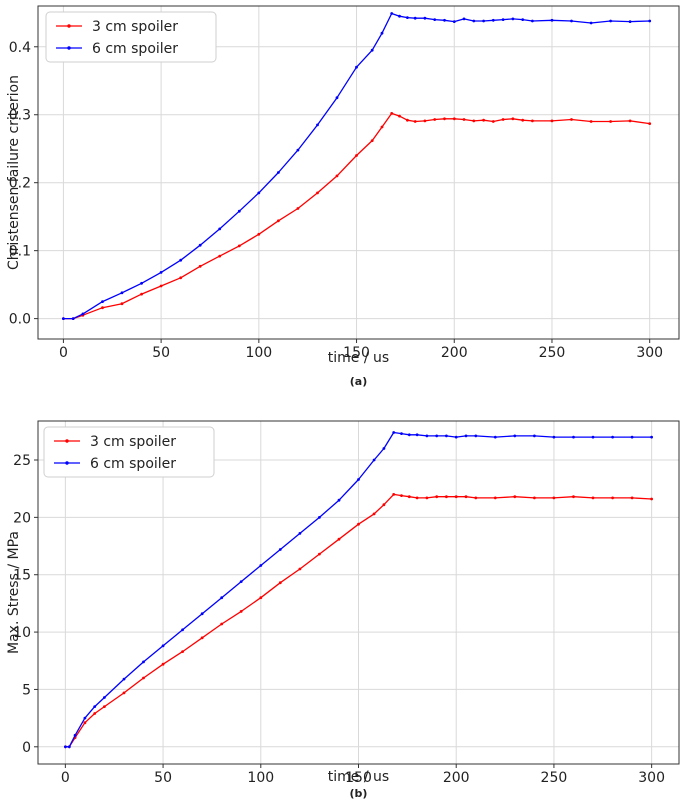  Describe the element at coordinates (135, 49) in the screenshot. I see `panel-a-legend-label-6cm: 6 cm spoiler` at that location.